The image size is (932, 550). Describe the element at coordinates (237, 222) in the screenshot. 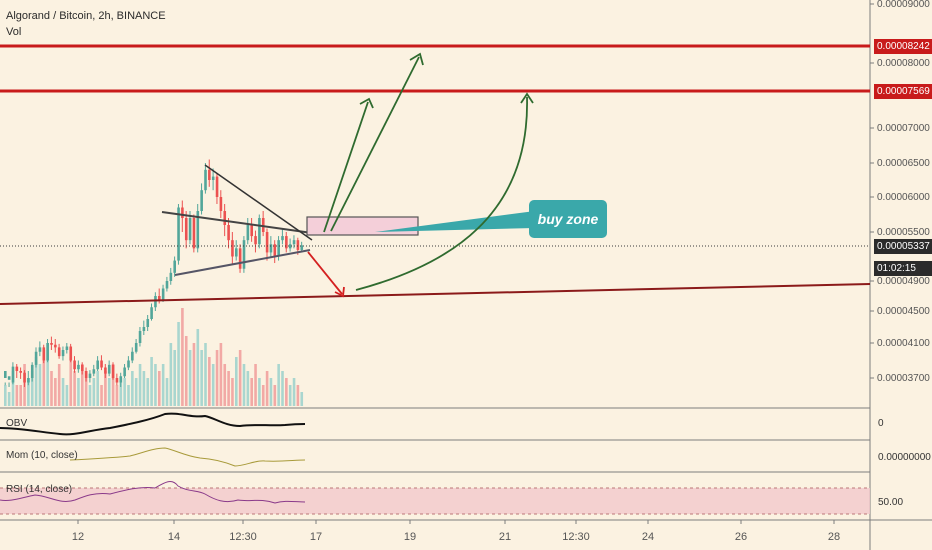

I see `triangle-upper-line` at that location.